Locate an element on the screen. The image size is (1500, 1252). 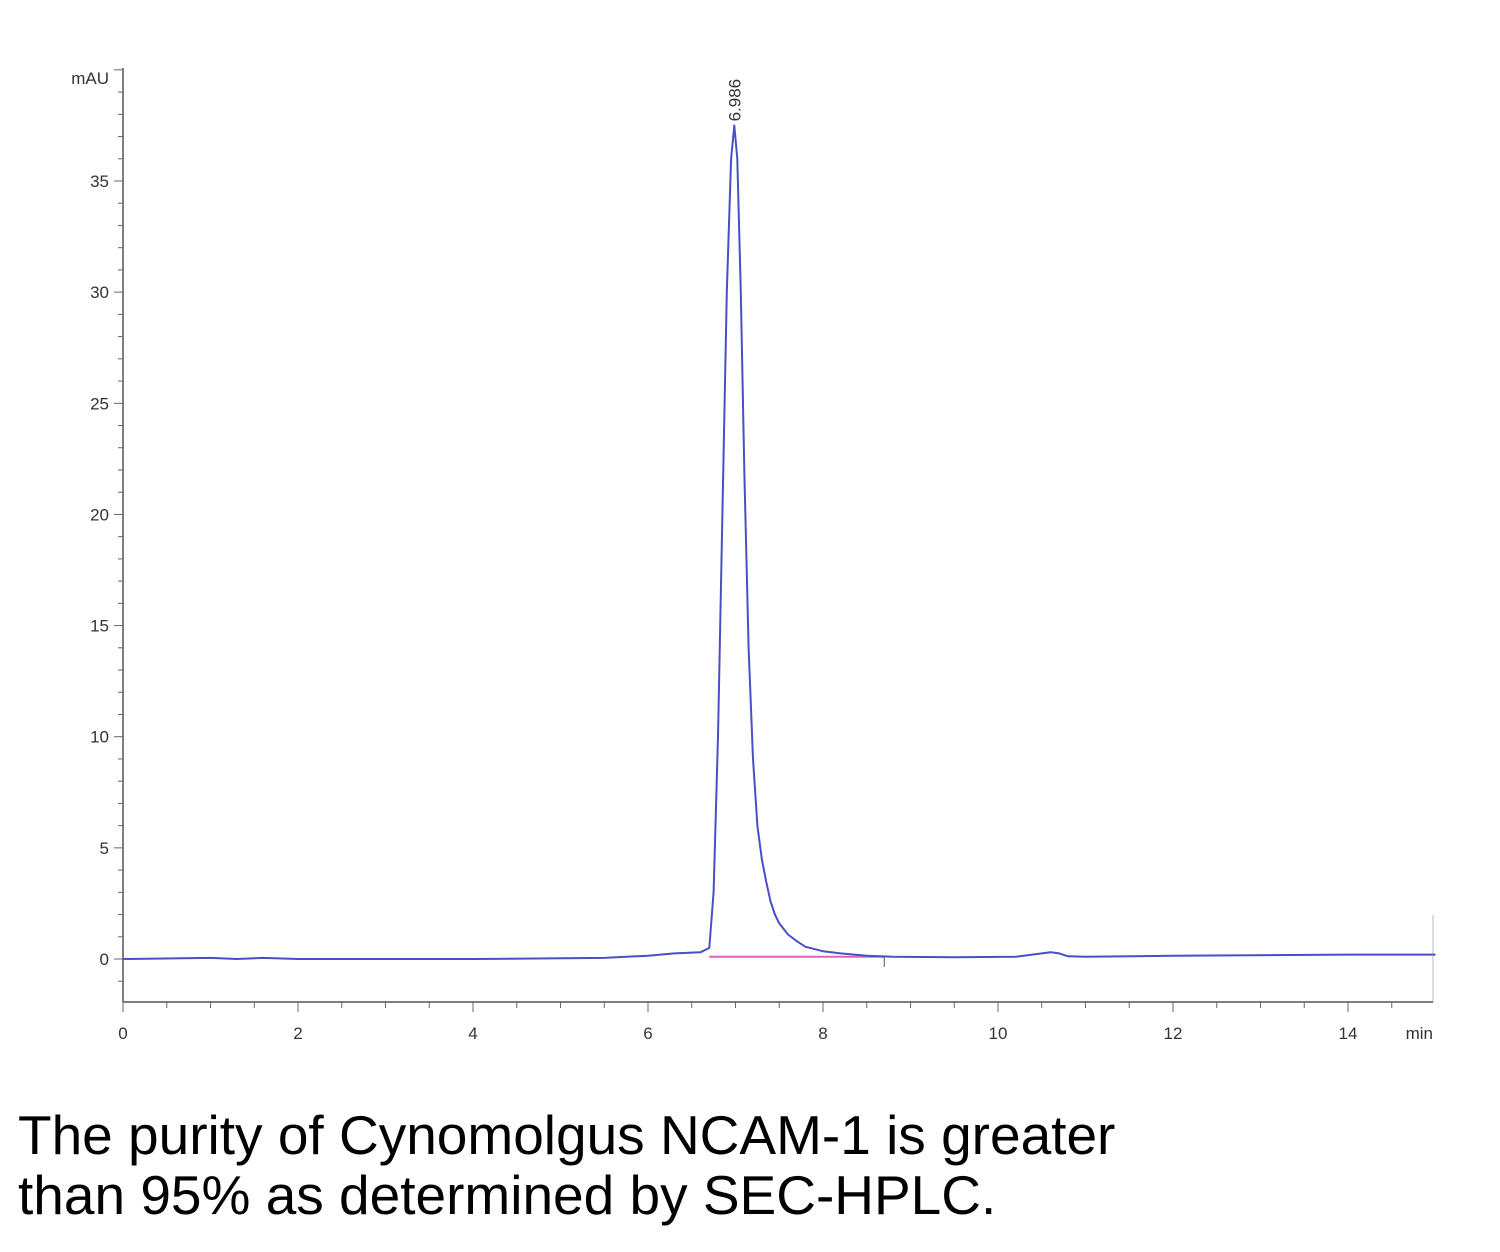
y-tick-label: 35 is located at coordinates (99, 181).